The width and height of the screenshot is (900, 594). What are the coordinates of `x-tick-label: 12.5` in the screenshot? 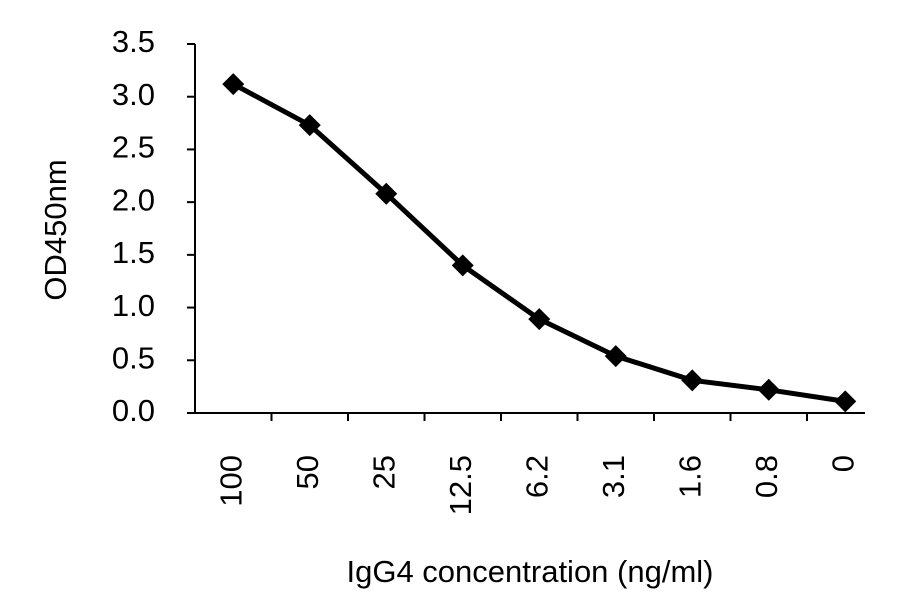 It's located at (460, 485).